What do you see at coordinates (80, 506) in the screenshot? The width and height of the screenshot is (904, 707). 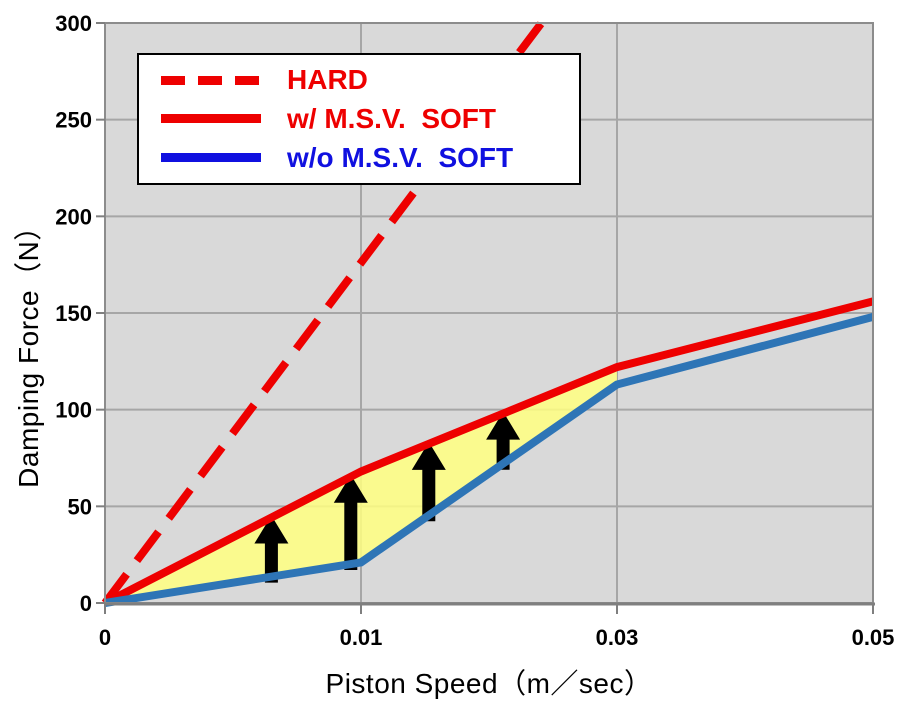 I see `y-tick-label: 50` at bounding box center [80, 506].